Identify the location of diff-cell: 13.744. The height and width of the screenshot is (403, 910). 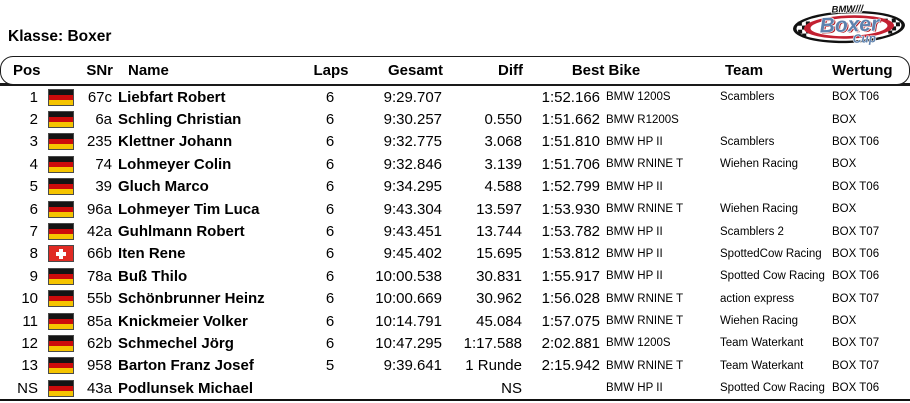
(499, 232).